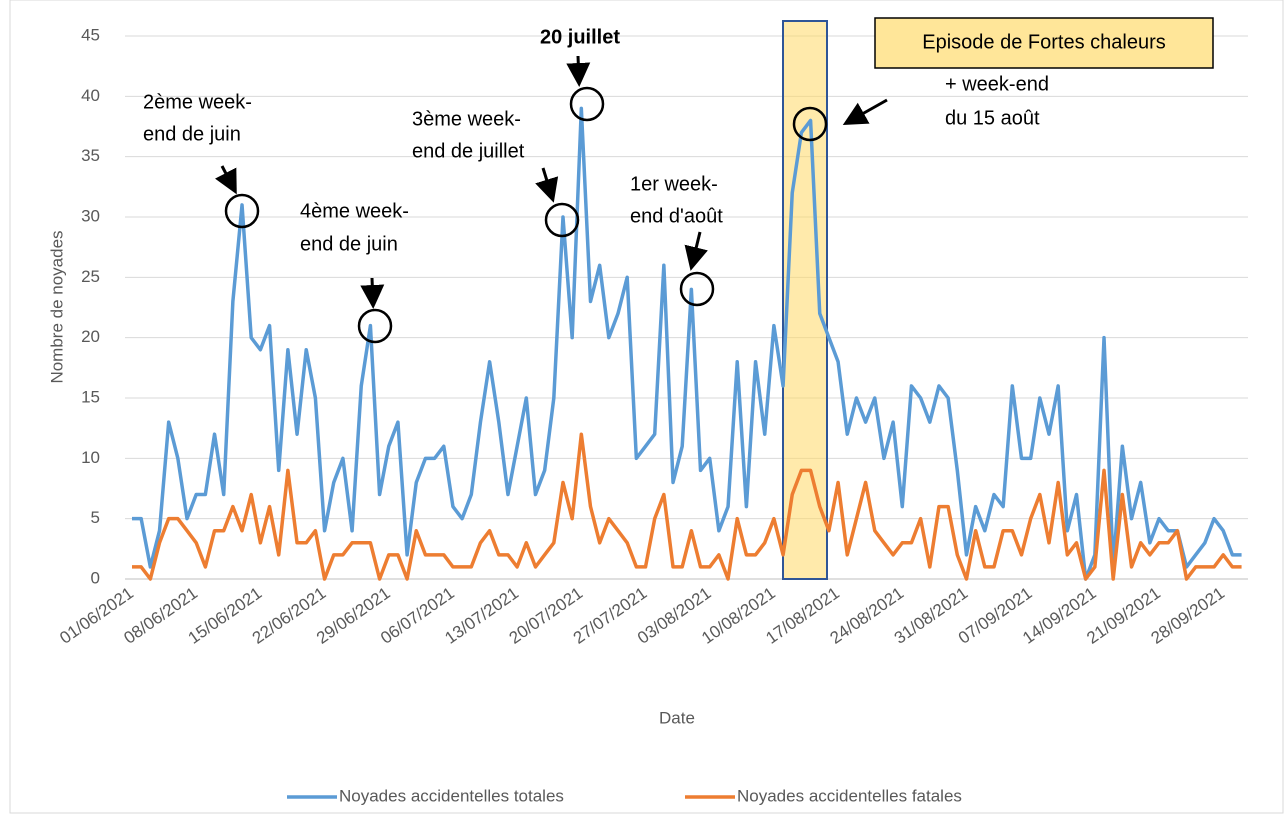 The width and height of the screenshot is (1284, 814). Describe the element at coordinates (997, 84) in the screenshot. I see `annotation: + week-end` at that location.